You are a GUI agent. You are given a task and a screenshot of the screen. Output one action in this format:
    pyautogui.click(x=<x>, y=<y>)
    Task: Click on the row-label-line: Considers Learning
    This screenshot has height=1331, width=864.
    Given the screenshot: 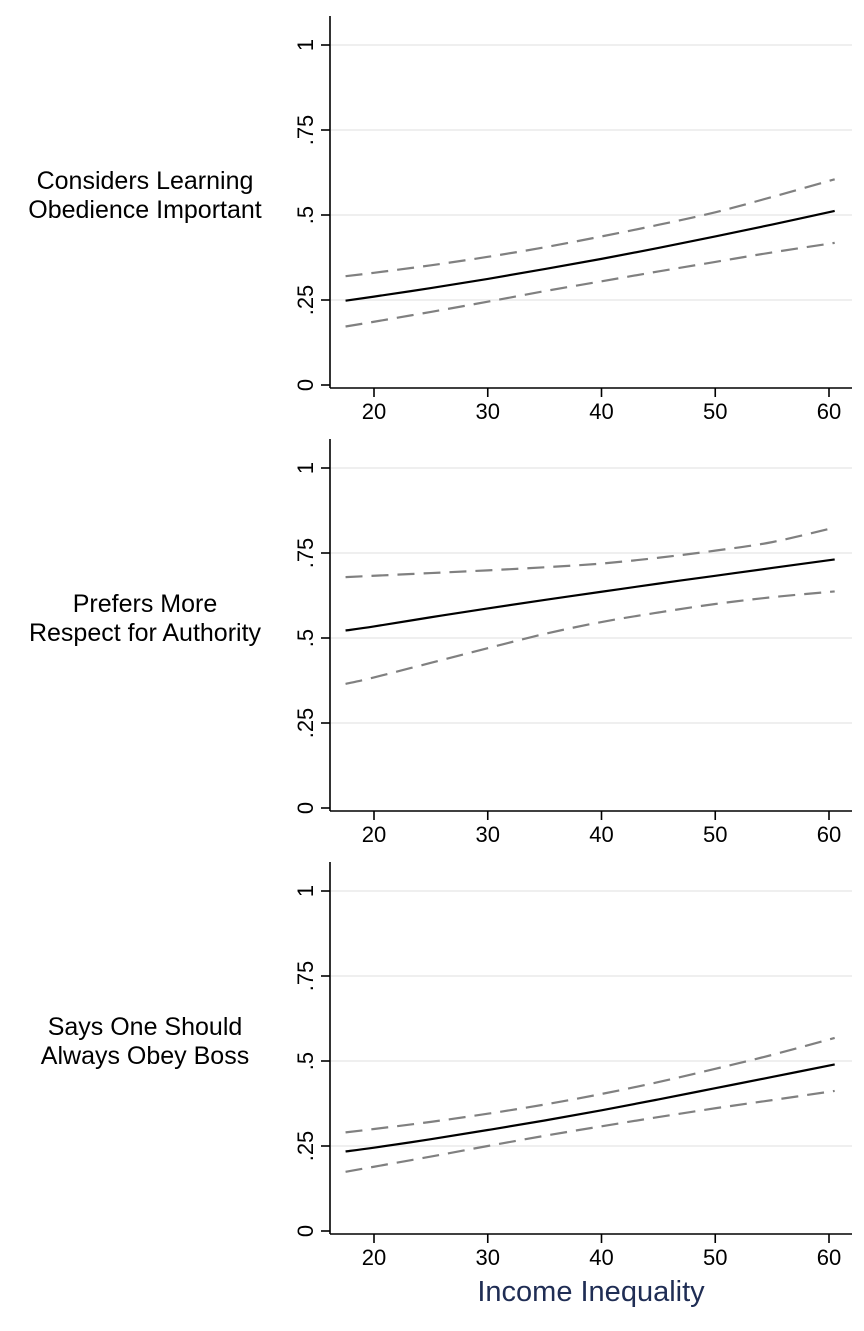 What is the action you would take?
    pyautogui.click(x=145, y=181)
    